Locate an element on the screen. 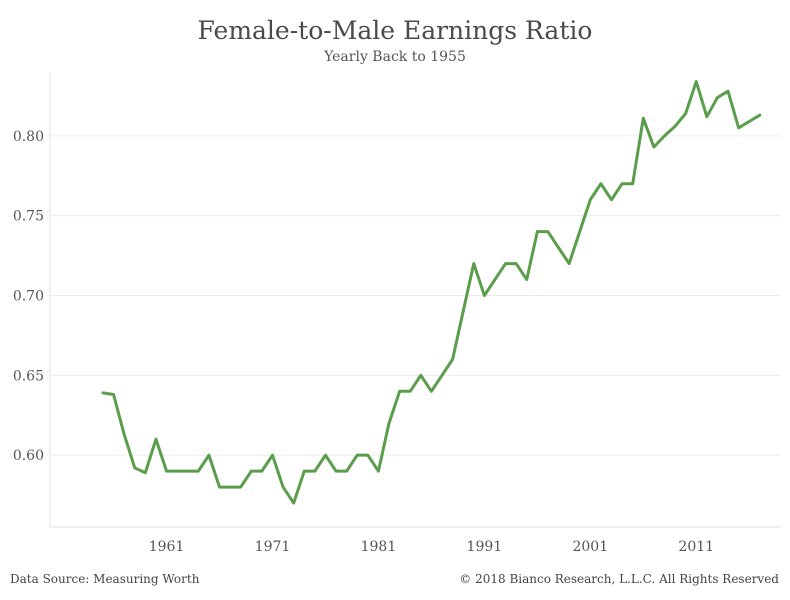 Image resolution: width=790 pixels, height=600 pixels. y-tick-label: 0.65 is located at coordinates (28, 376).